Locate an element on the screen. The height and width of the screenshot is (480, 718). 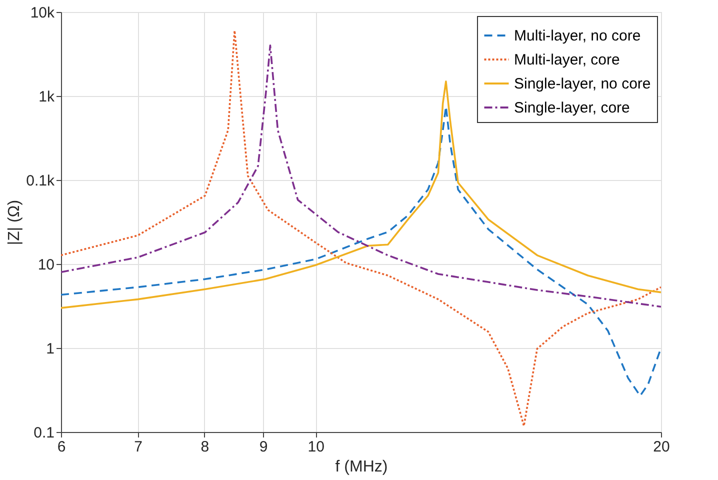
x-tick-label: 6 is located at coordinates (61, 447).